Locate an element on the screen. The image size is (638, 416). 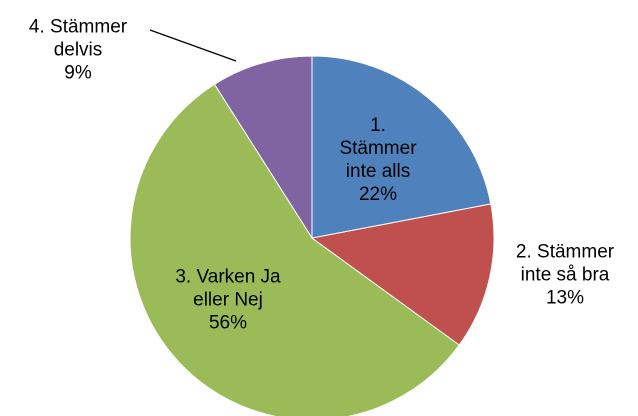
value-label: 9% is located at coordinates (78, 73).